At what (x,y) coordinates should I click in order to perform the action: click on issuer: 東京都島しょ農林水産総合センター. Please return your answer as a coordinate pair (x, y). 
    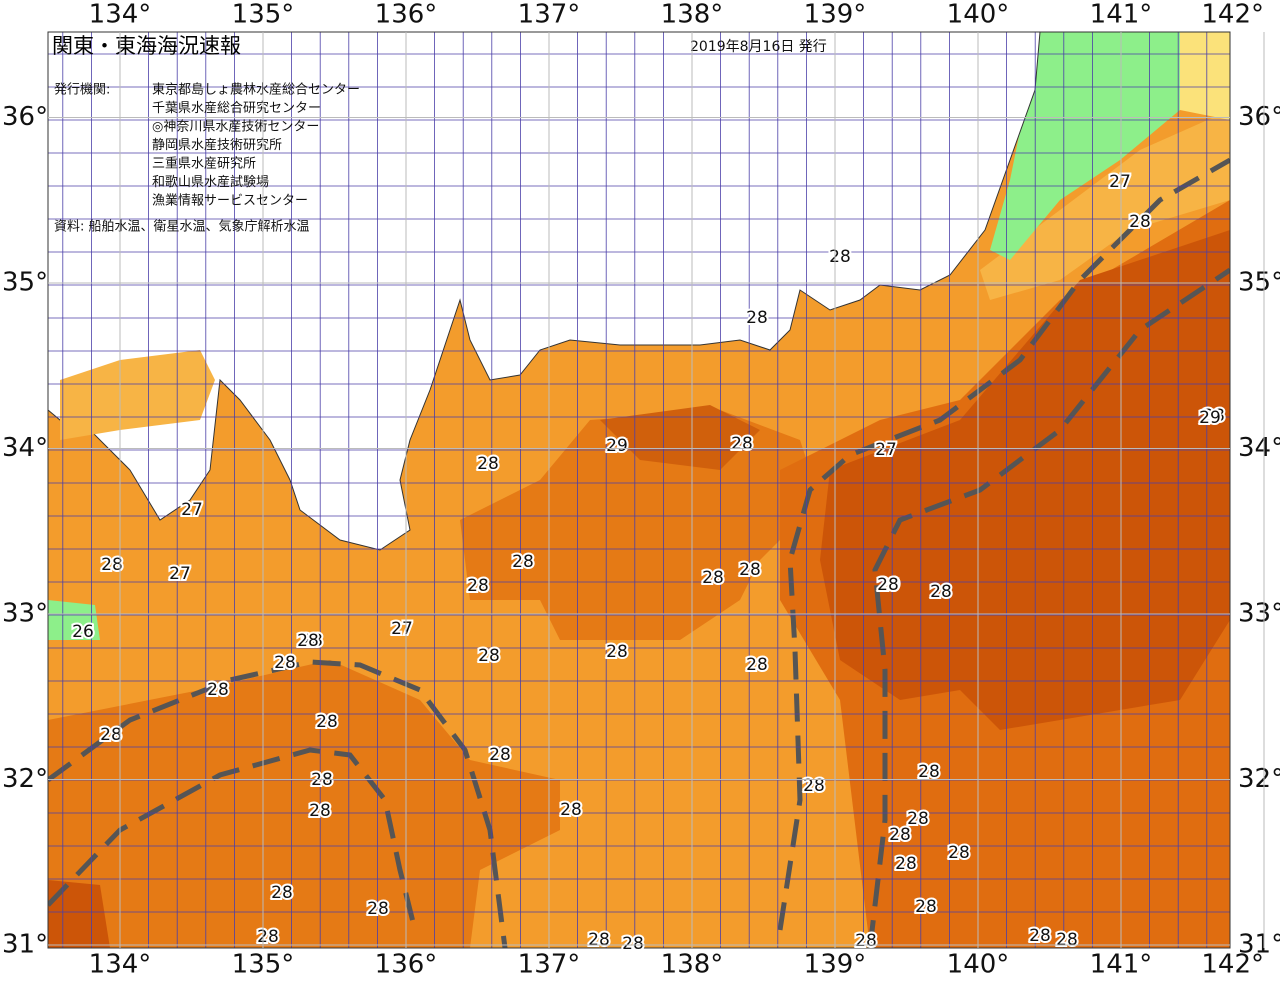
    Looking at the image, I should click on (256, 90).